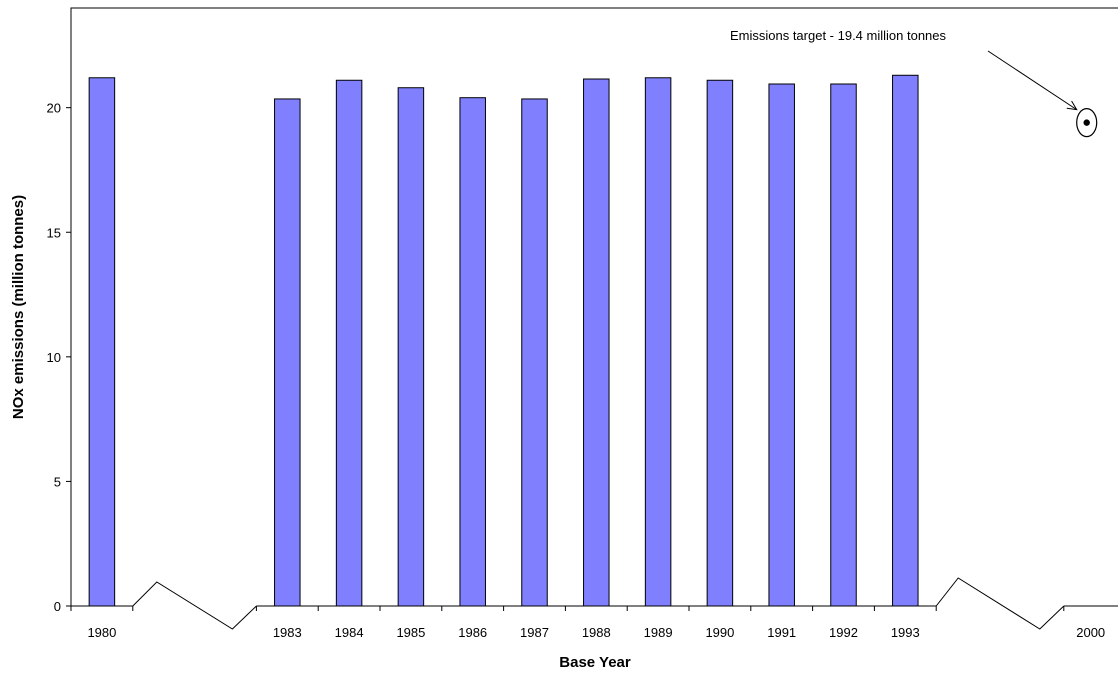 The height and width of the screenshot is (676, 1118). Describe the element at coordinates (843, 632) in the screenshot. I see `x-tick-label-1992: 1992` at that location.